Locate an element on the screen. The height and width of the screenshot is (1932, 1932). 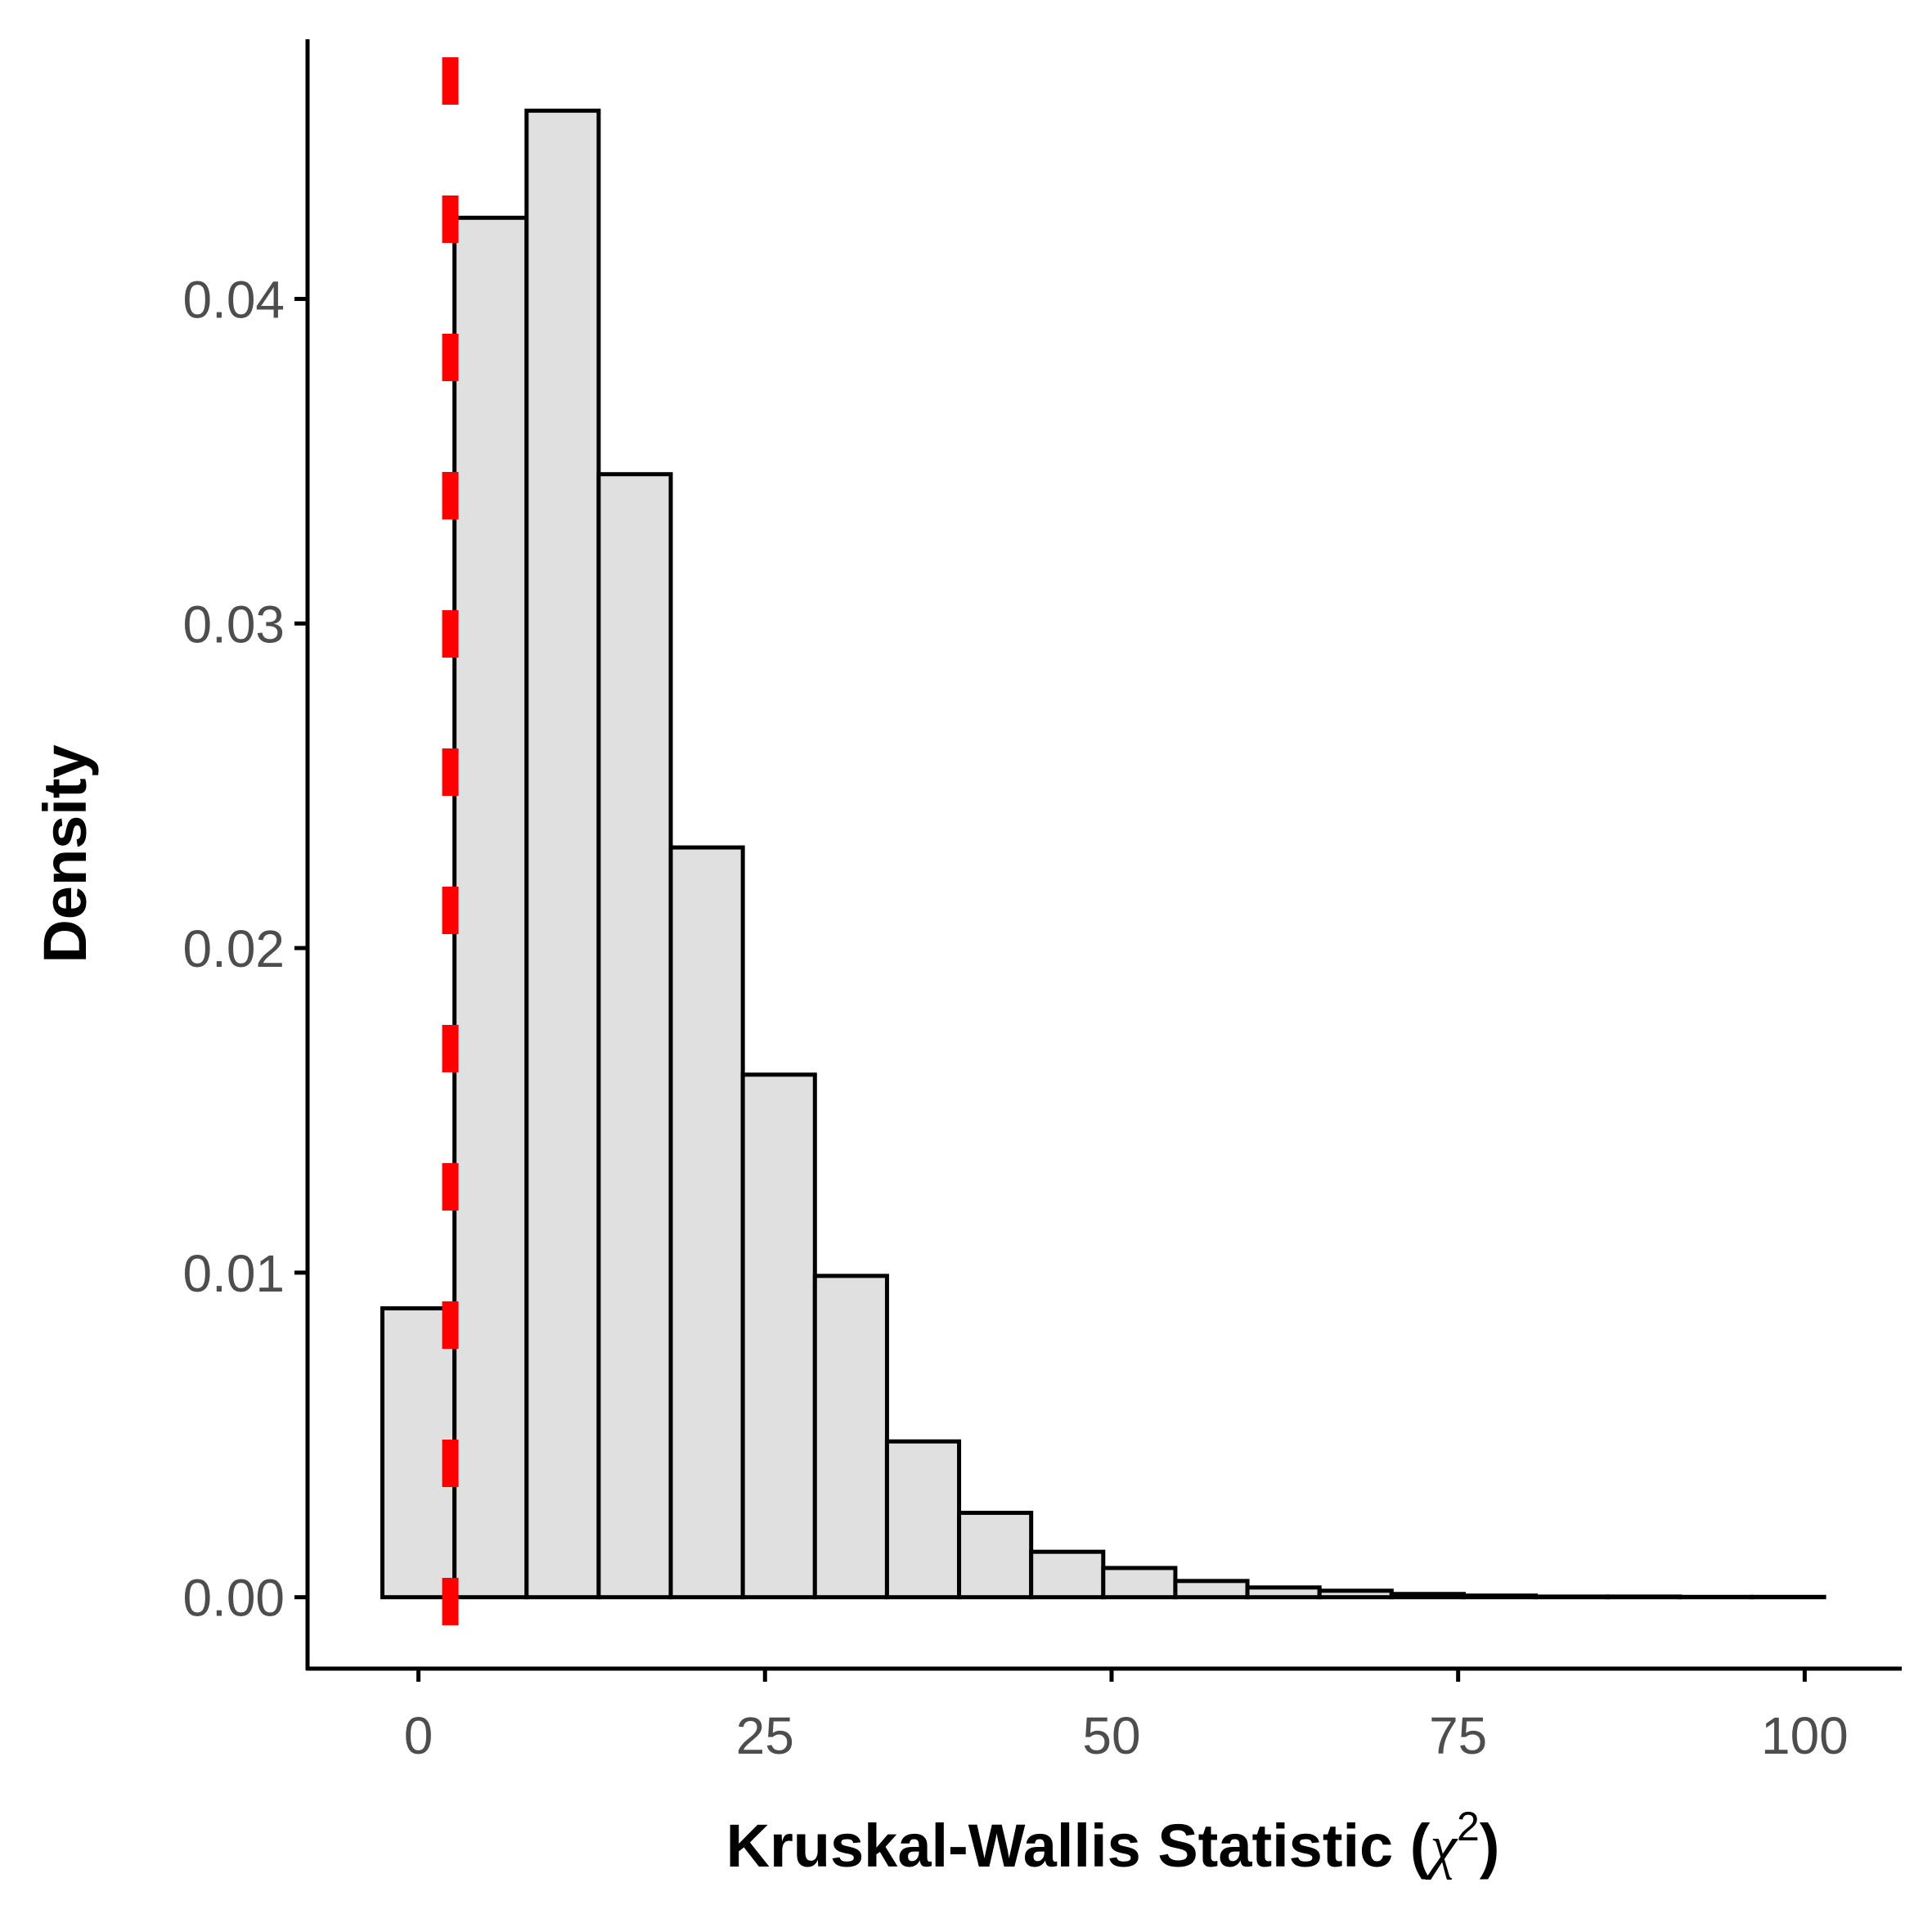
x-tick-label: 75 is located at coordinates (1458, 1735).